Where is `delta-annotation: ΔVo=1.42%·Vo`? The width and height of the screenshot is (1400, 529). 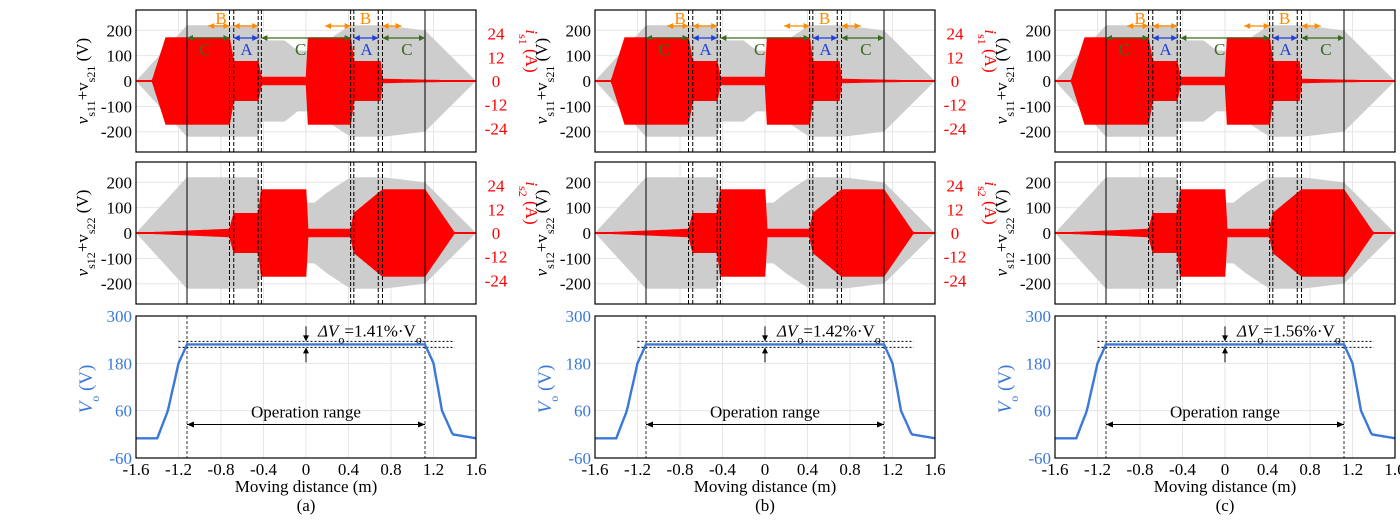 delta-annotation: ΔVo=1.42%·Vo is located at coordinates (828, 333).